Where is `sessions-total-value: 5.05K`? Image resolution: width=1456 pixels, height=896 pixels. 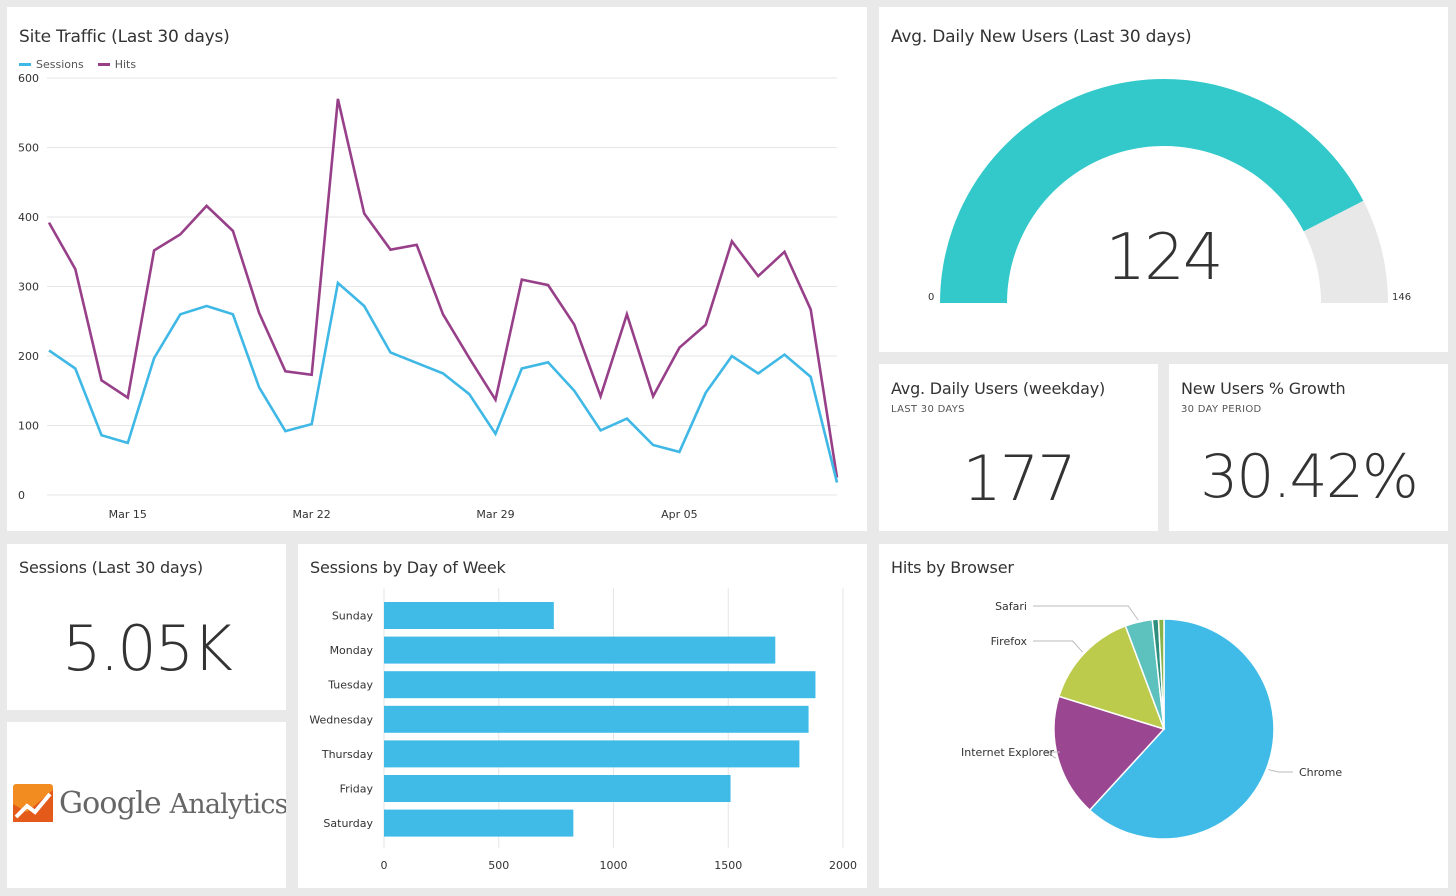
sessions-total-value: 5.05K is located at coordinates (147, 648).